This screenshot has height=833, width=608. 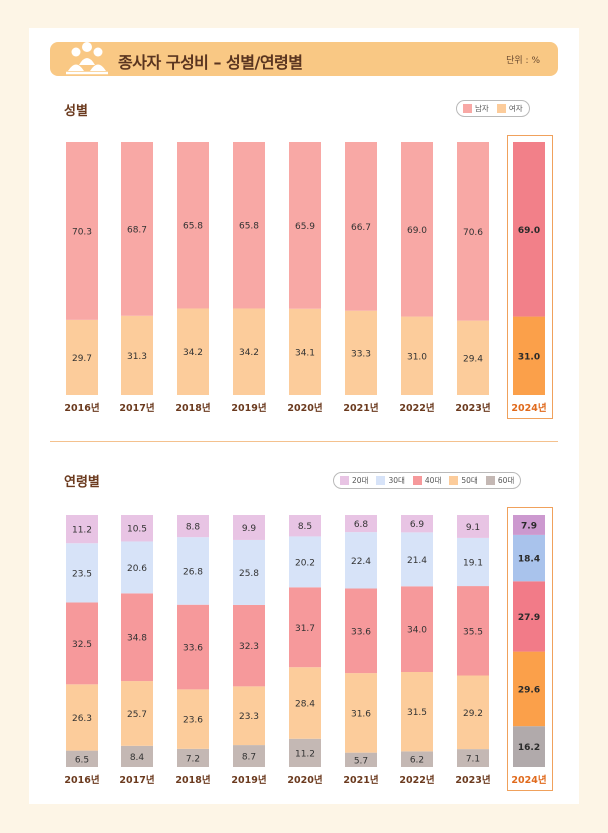 What do you see at coordinates (390, 480) in the screenshot?
I see `legend-item-30s: 30대` at bounding box center [390, 480].